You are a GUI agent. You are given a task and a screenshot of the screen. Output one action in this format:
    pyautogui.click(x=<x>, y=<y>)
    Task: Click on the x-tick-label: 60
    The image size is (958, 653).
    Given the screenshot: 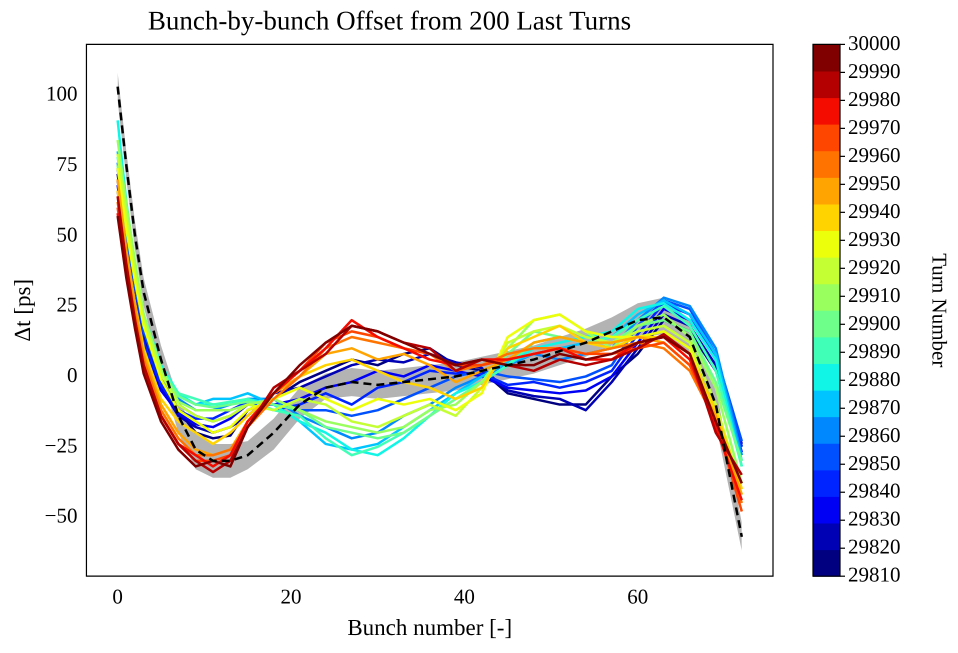 What is the action you would take?
    pyautogui.click(x=637, y=596)
    